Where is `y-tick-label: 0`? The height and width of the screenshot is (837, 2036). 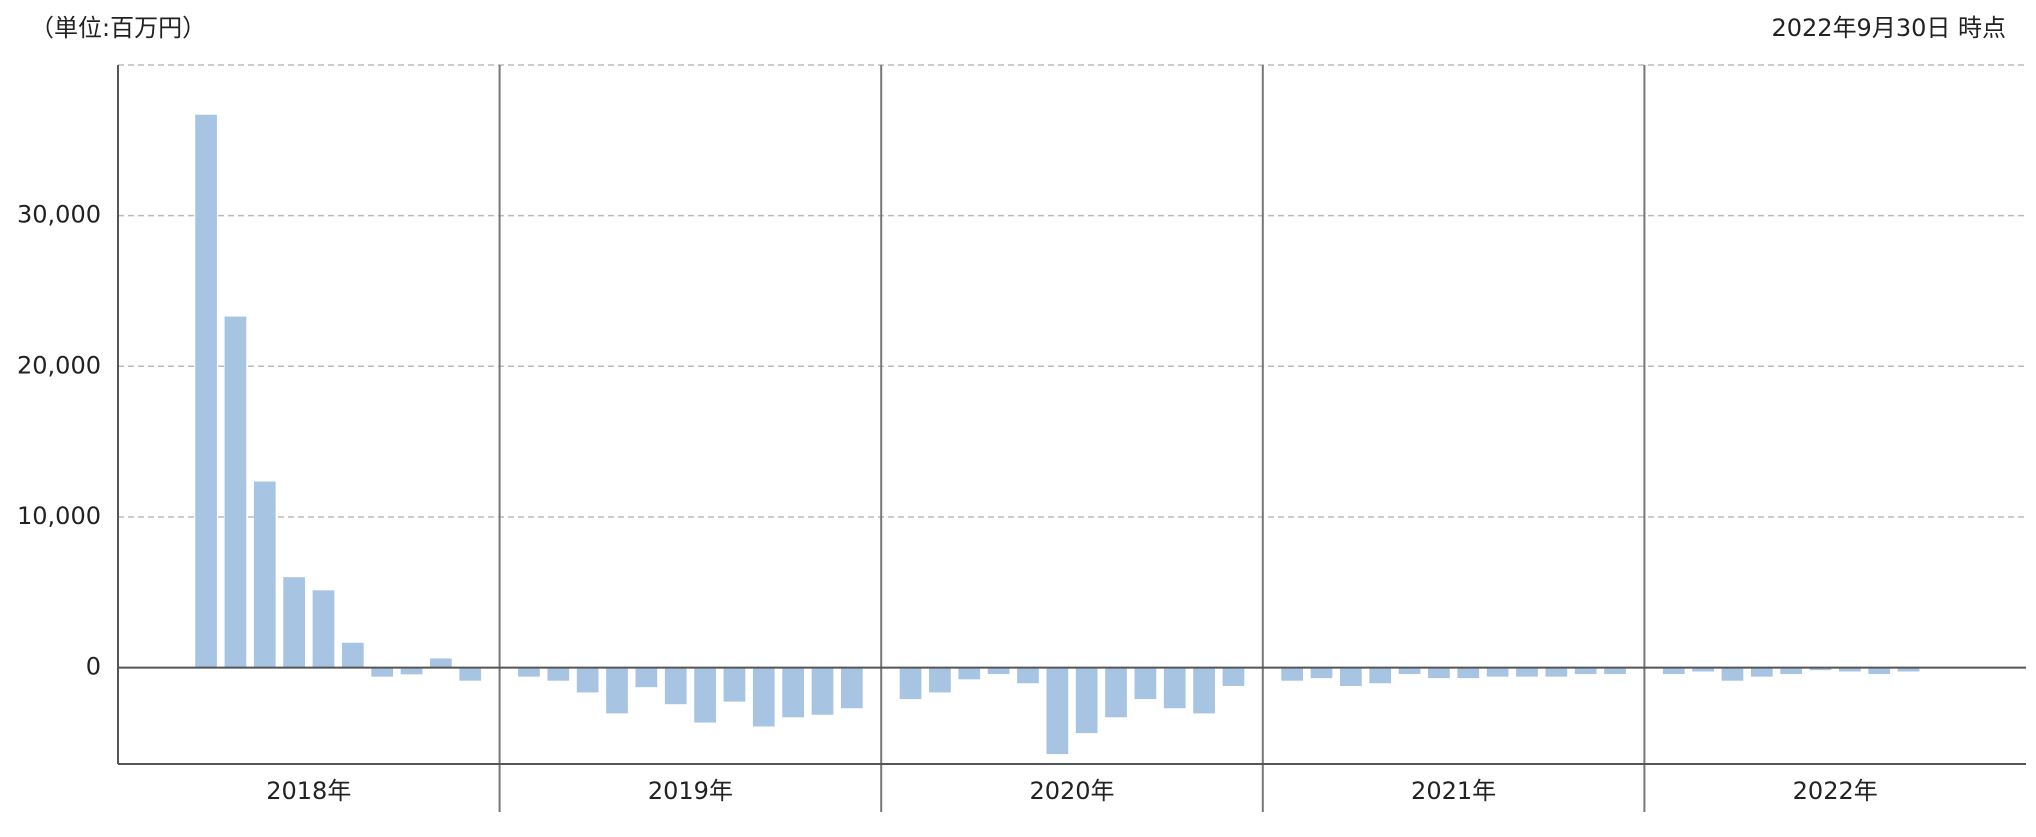
y-tick-label: 0 is located at coordinates (93, 667).